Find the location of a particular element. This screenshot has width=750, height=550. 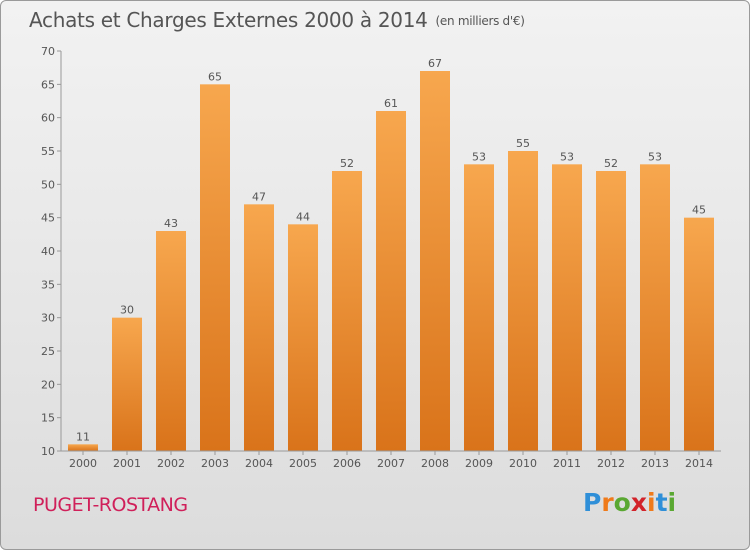

logo-letter: t is located at coordinates (661, 502).